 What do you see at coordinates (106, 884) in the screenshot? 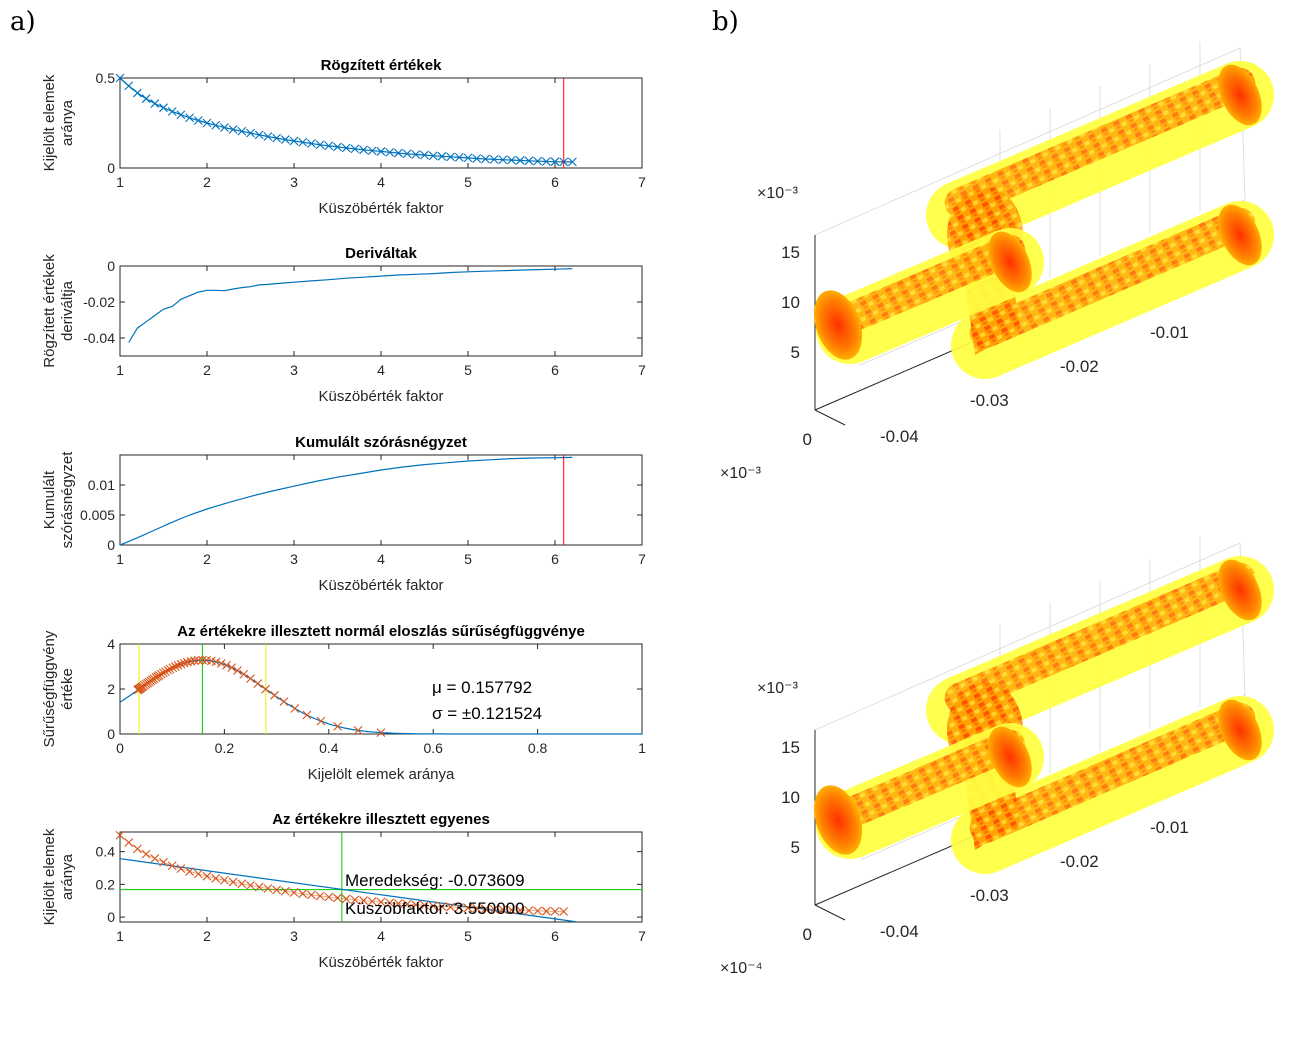
I see `y-tick-label: 0.2` at bounding box center [106, 884].